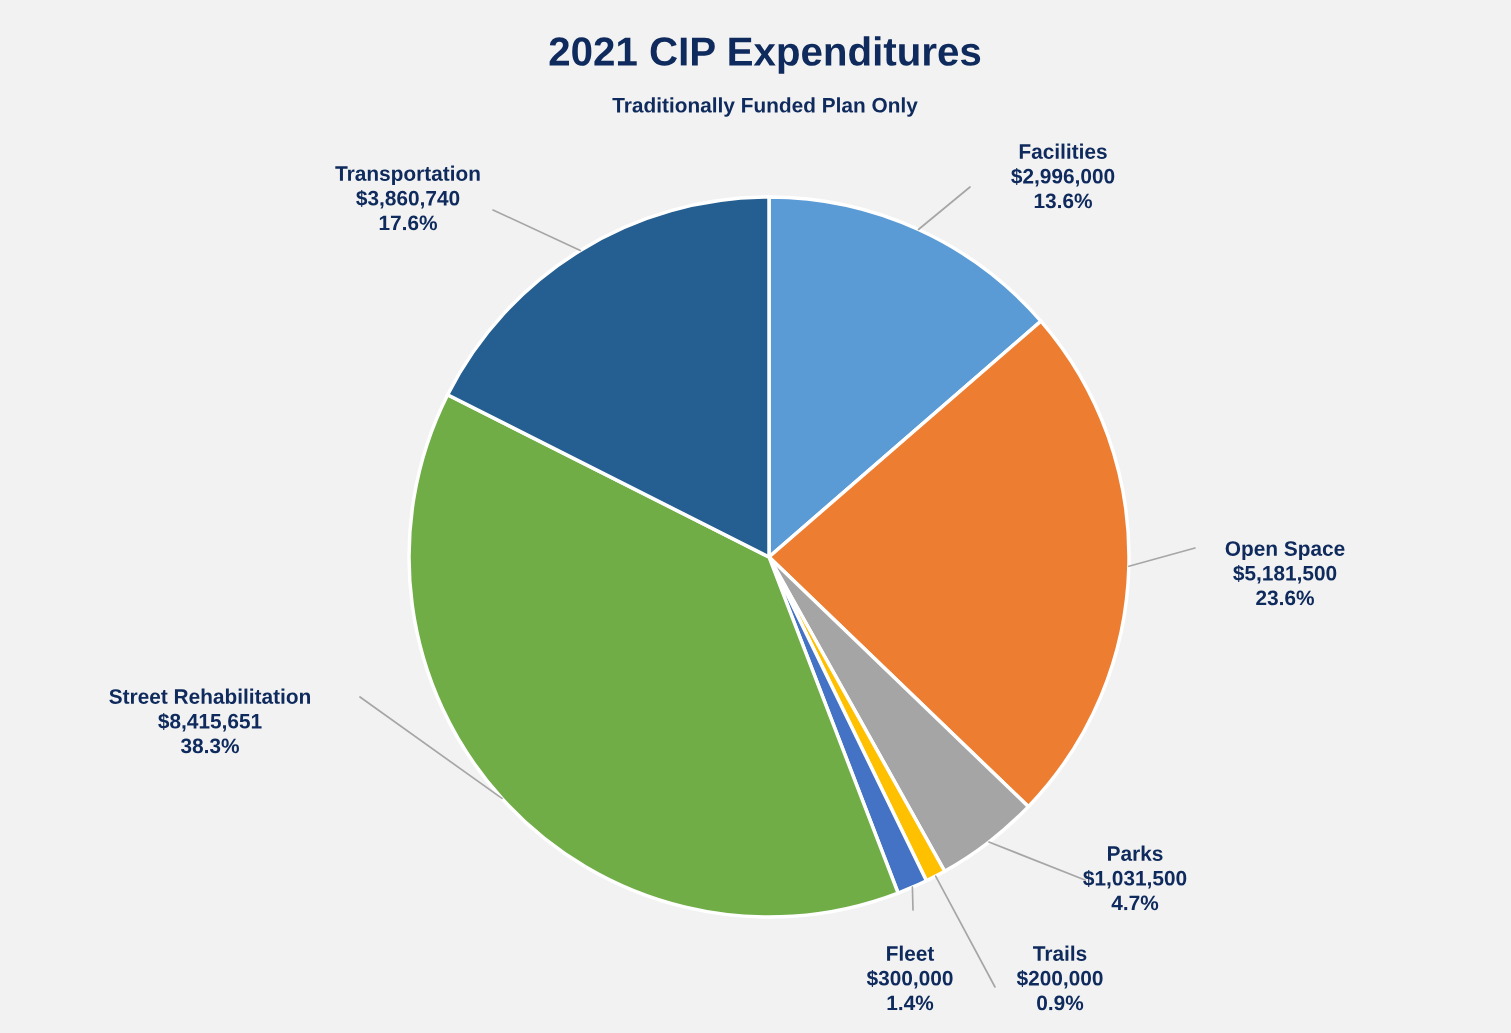 The height and width of the screenshot is (1033, 1511). I want to click on slice-label: Street Rehabilitation, so click(209, 696).